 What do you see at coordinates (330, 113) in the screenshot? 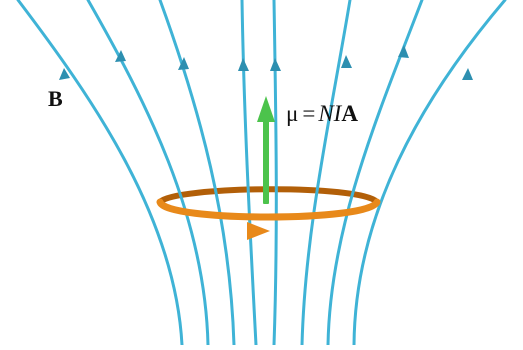
I see `formula-variables: NI` at bounding box center [330, 113].